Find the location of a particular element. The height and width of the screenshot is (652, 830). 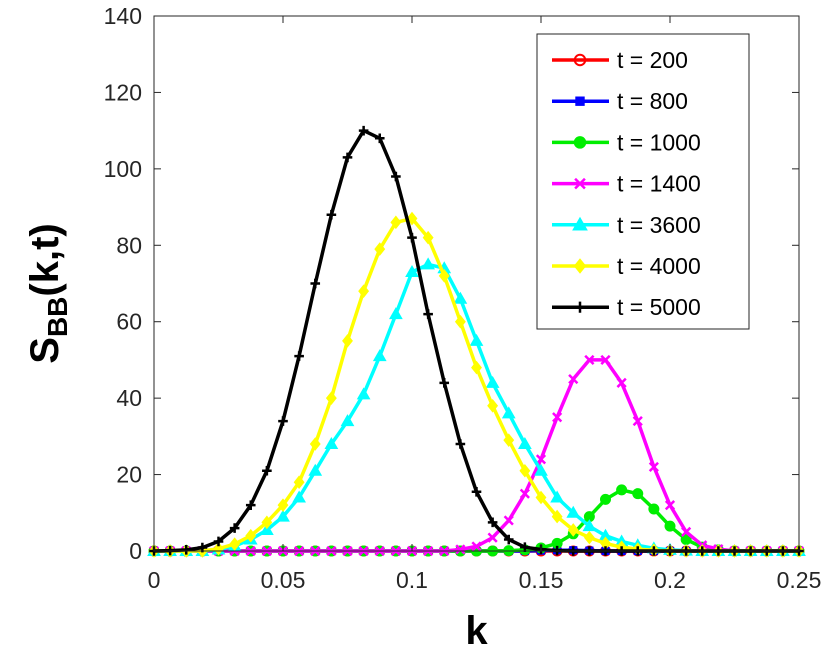

legend-label: t = 4000 is located at coordinates (659, 266).